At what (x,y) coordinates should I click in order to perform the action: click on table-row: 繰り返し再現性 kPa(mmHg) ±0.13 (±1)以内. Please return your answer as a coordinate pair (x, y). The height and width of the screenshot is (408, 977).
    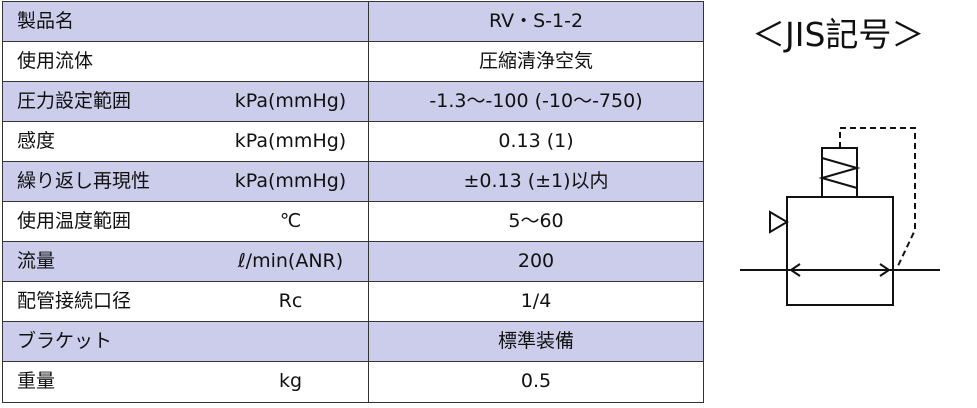
    Looking at the image, I should click on (353, 182).